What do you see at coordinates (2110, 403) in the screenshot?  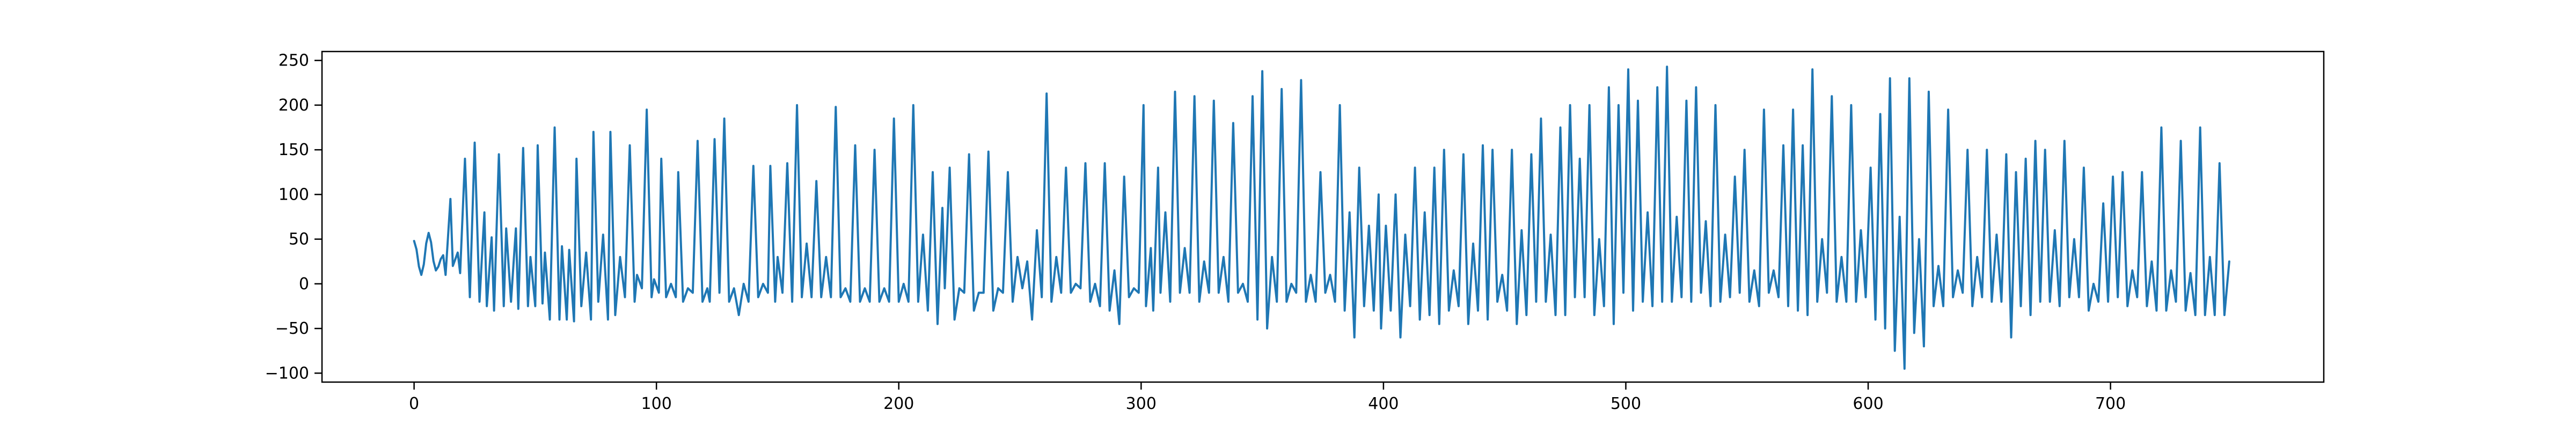 I see `x-tick-label: 700` at bounding box center [2110, 403].